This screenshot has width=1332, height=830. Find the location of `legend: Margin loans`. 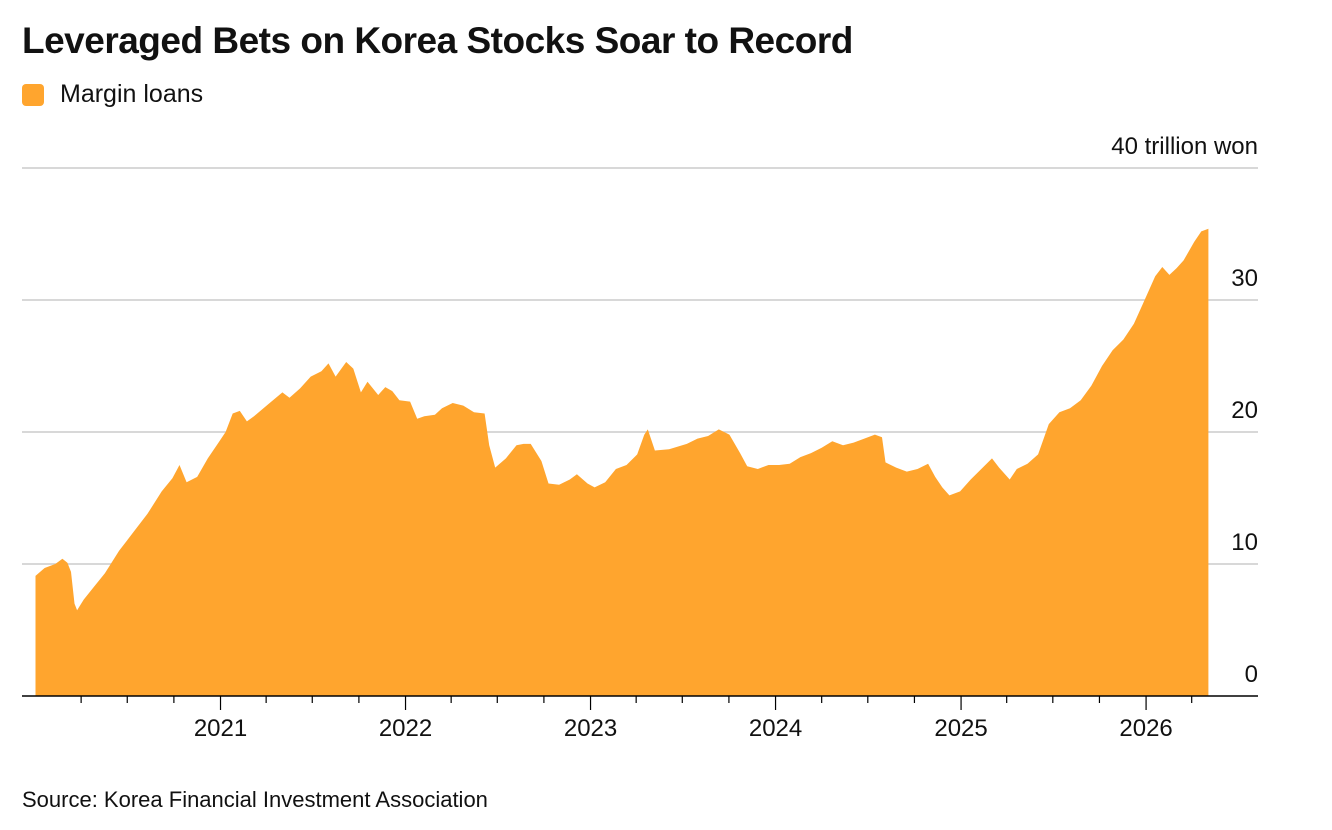

legend: Margin loans is located at coordinates (112, 94).